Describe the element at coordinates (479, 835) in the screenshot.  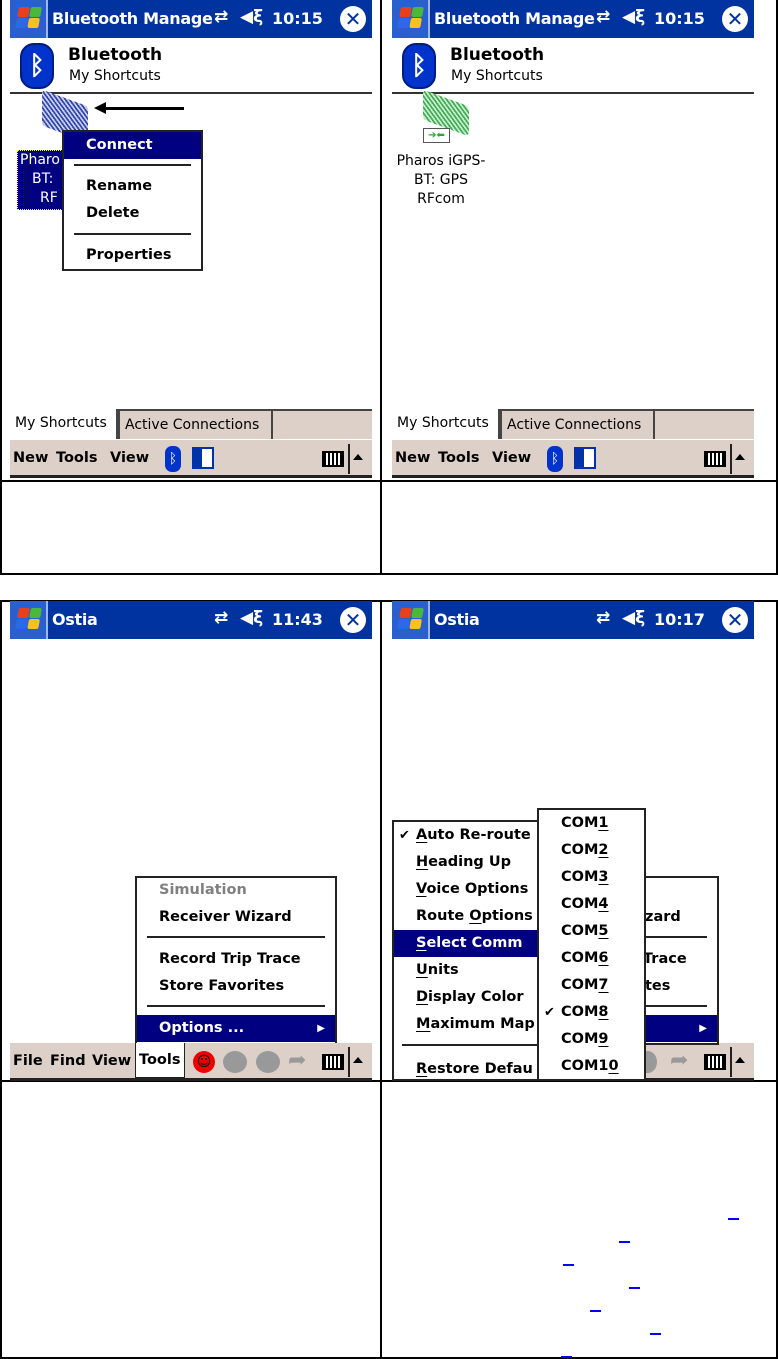
I see `menu-item-text: uto Re-route` at that location.